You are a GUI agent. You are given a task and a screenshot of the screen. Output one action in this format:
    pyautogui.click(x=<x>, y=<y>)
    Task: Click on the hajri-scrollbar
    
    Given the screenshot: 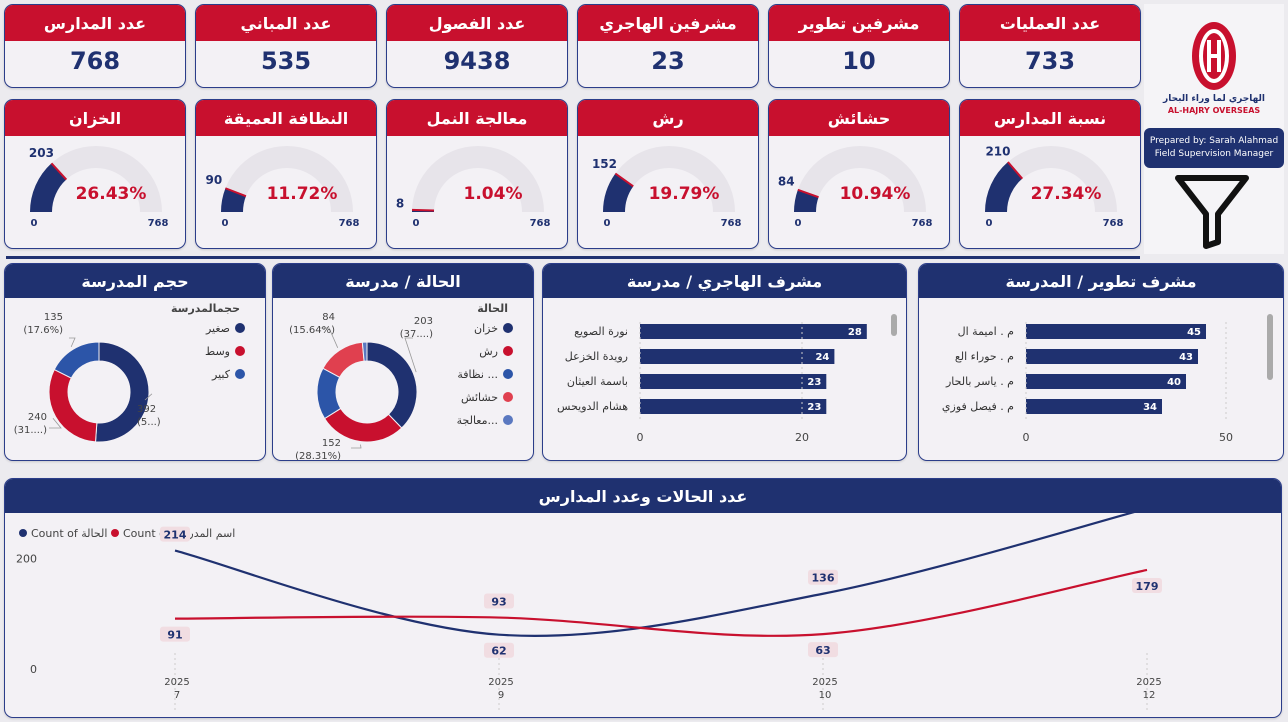 What is the action you would take?
    pyautogui.click(x=894, y=325)
    